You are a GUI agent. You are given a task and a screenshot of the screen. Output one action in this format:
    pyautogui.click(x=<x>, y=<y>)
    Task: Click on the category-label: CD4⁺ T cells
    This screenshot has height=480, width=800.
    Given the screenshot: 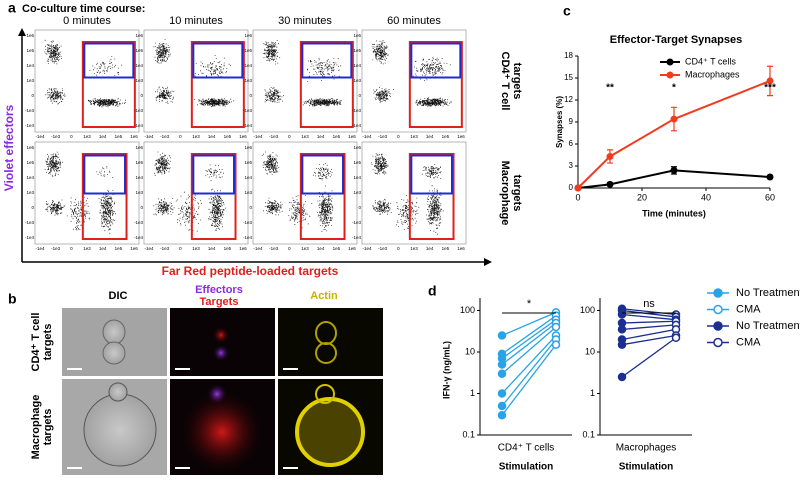 What is the action you would take?
    pyautogui.click(x=526, y=448)
    